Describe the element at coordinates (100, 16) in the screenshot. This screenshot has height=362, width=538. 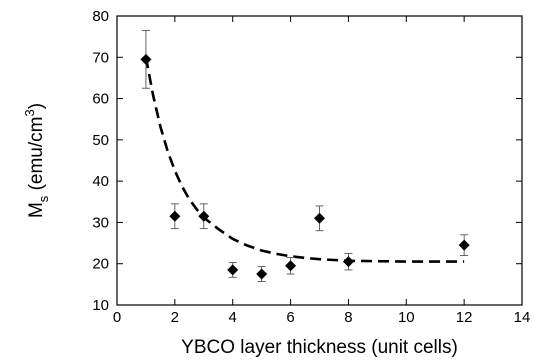
I see `y-tick-label-7: 80` at that location.